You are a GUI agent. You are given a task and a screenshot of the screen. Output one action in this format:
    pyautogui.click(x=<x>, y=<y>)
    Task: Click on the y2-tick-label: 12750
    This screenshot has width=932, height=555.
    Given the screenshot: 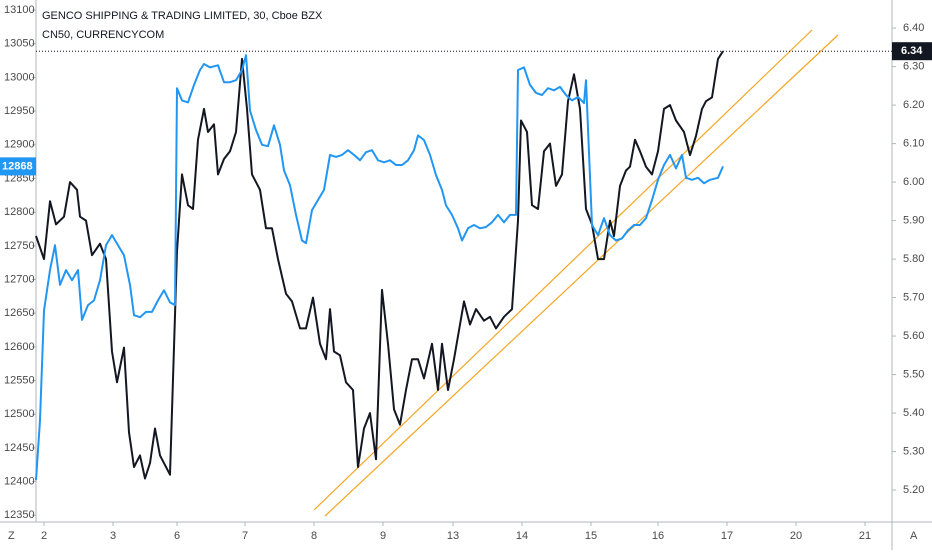 What is the action you would take?
    pyautogui.click(x=19, y=246)
    